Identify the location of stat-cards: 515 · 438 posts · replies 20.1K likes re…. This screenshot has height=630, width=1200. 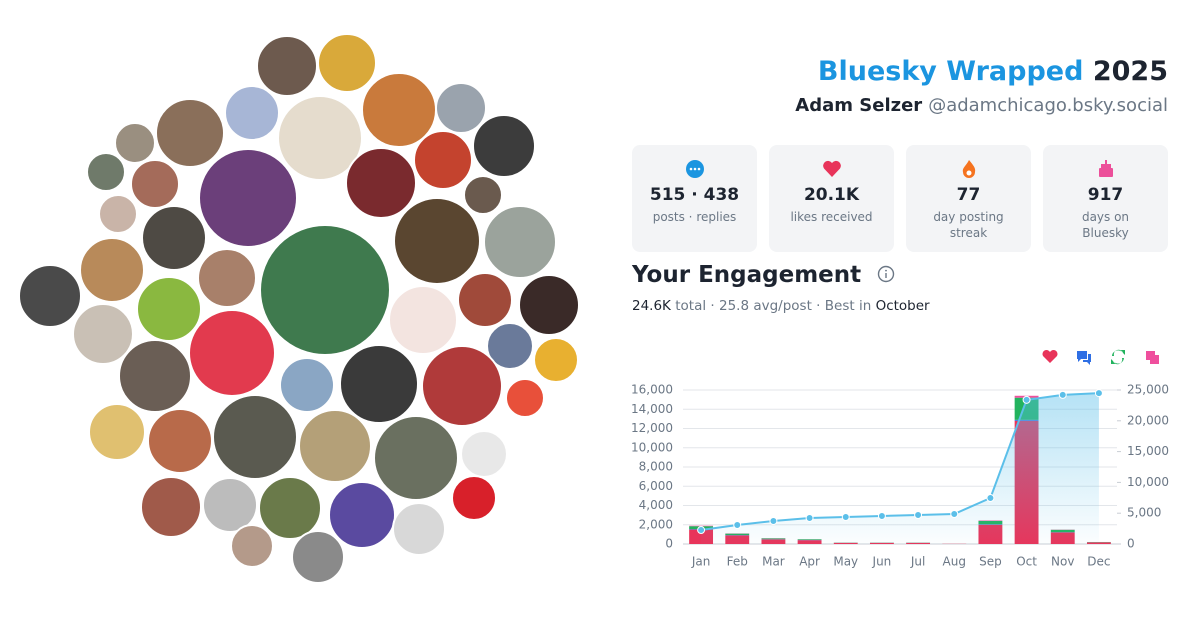
(900, 198).